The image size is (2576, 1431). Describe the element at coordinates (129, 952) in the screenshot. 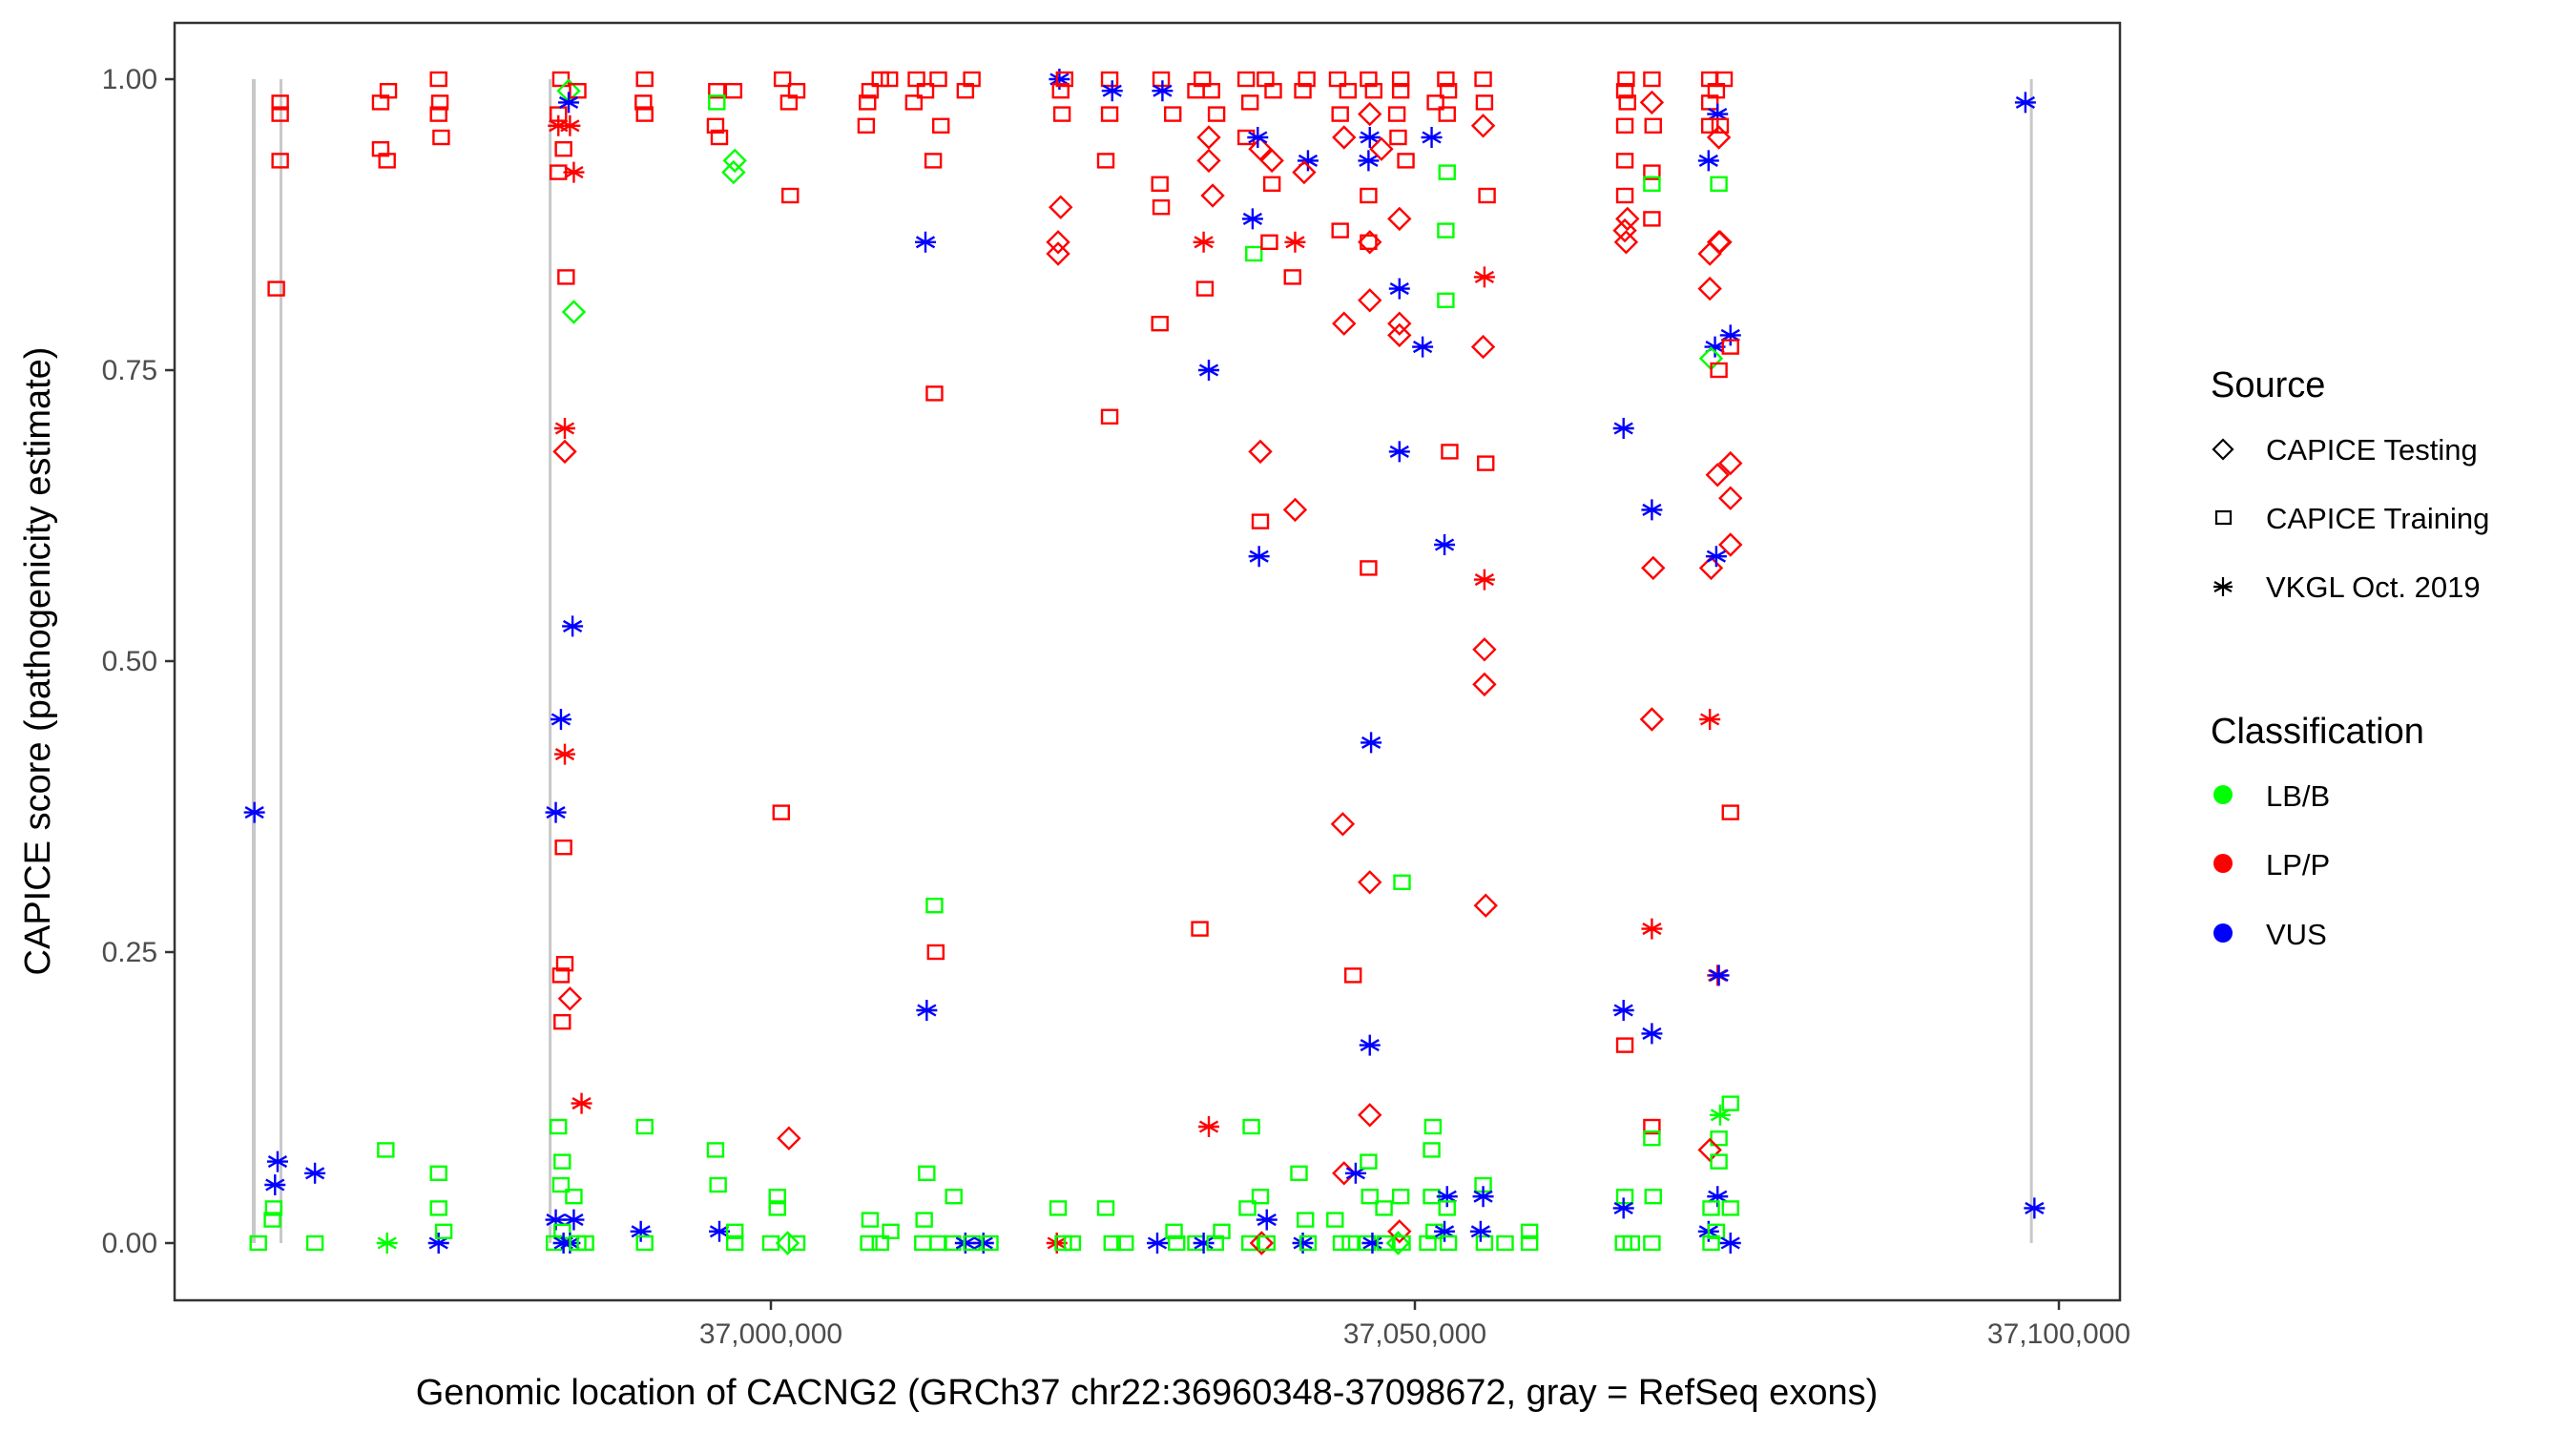

I see `y-tick-label: 0.25` at that location.